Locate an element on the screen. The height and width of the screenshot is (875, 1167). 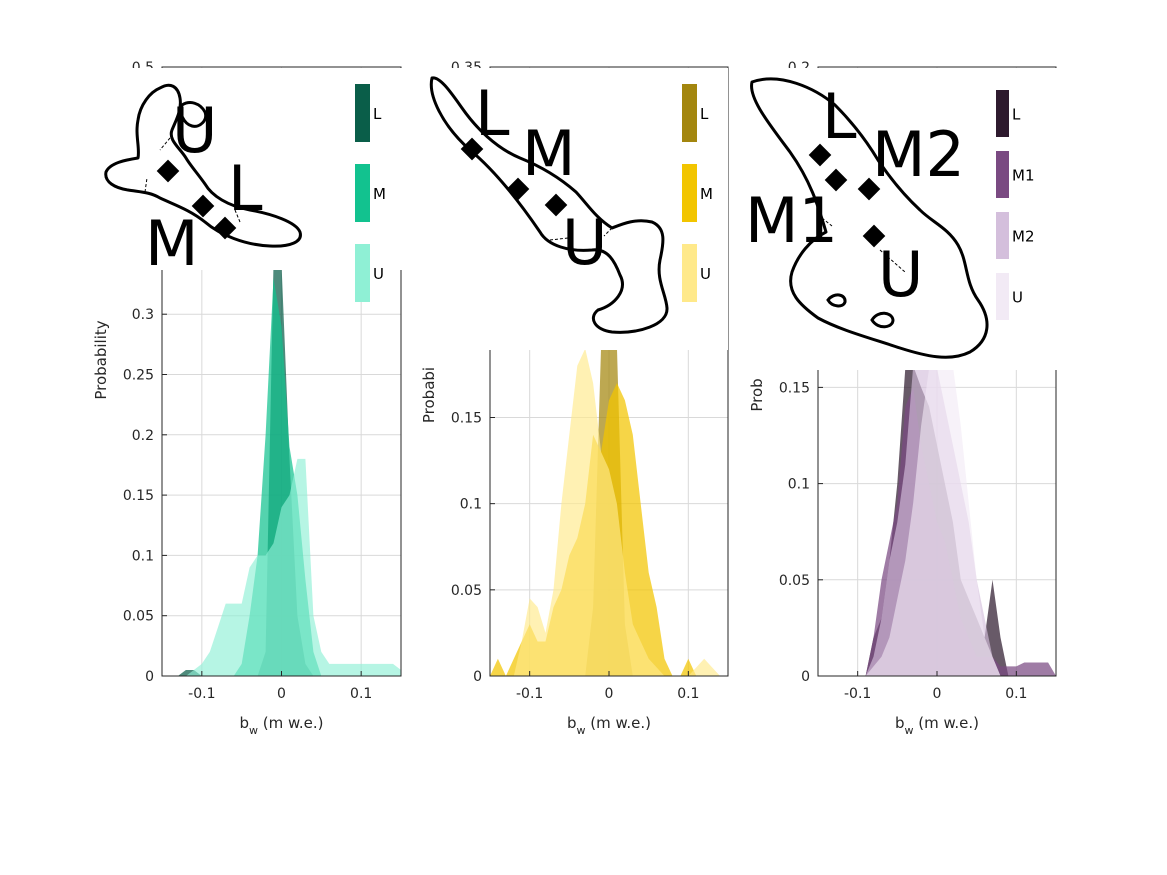
y-tick-label: 0.3 is located at coordinates (143, 315).